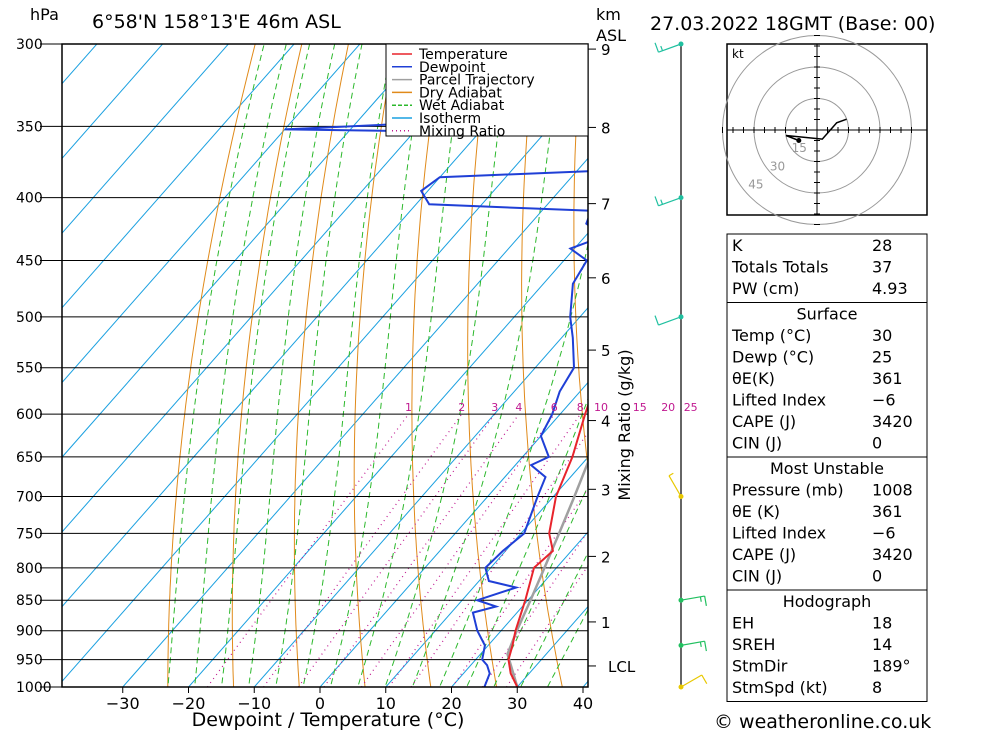  I want to click on hodograph-table-label: SREH, so click(753, 644).